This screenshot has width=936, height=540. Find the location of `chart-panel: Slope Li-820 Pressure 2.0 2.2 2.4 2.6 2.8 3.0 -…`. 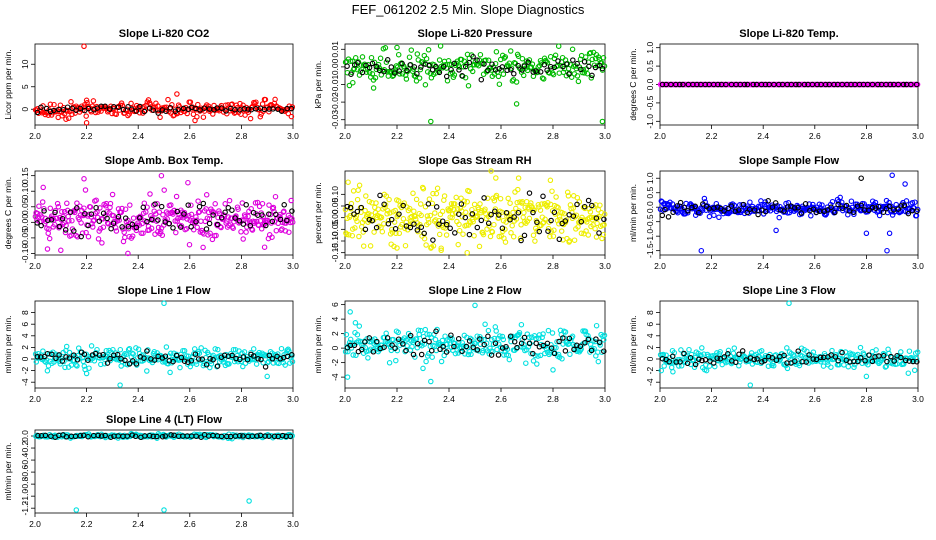

chart-panel: Slope Li-820 Pressure 2.0 2.2 2.4 2.6 2.8 3.0 -… is located at coordinates (462, 84).